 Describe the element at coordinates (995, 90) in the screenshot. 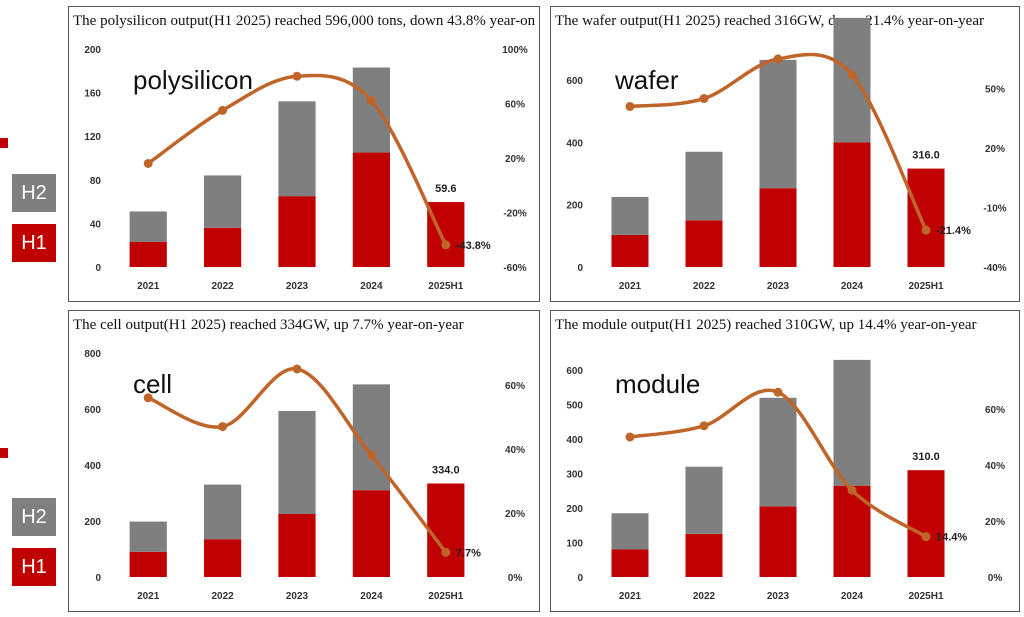

I see `y2-tick-label: 50%` at that location.